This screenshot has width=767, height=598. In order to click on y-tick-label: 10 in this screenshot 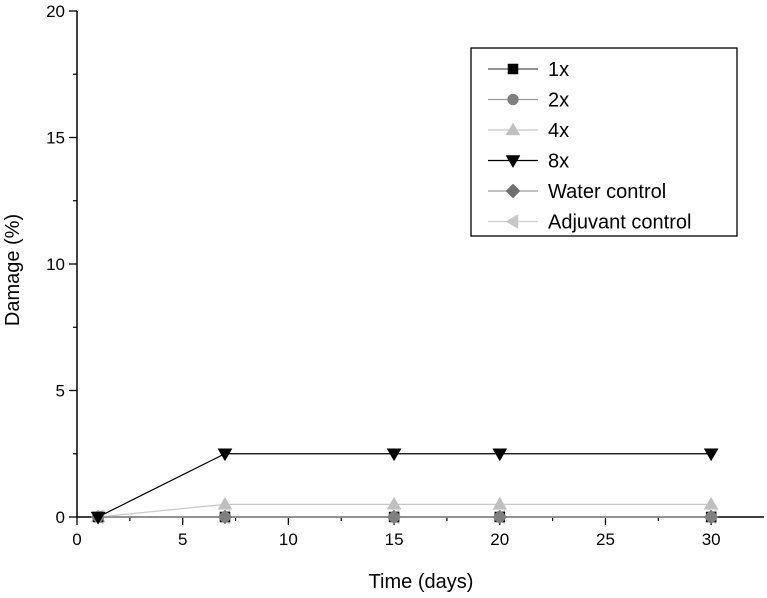, I will do `click(55, 264)`.